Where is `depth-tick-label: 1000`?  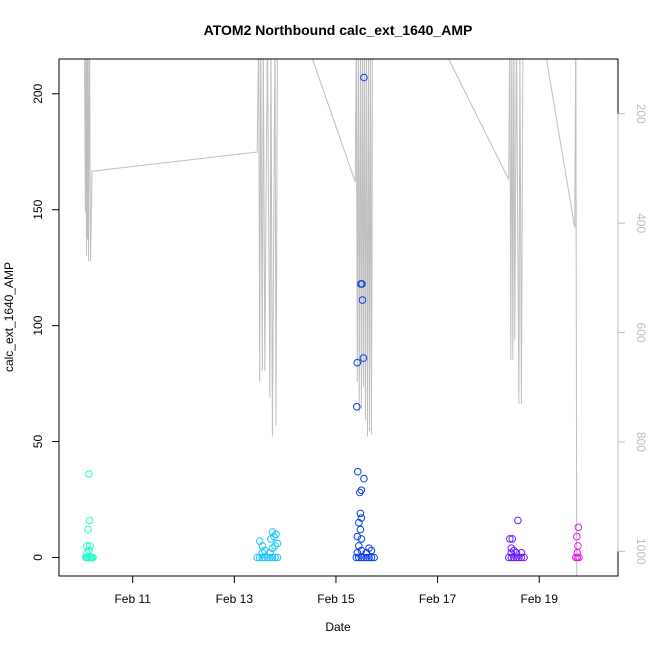
depth-tick-label: 1000 is located at coordinates (641, 551).